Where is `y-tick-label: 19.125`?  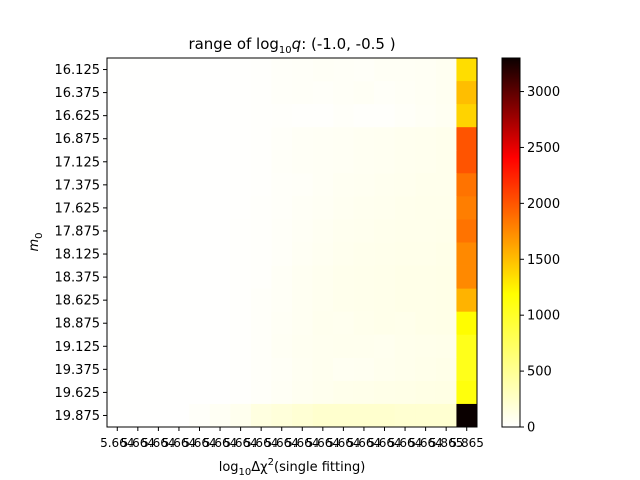
y-tick-label: 19.125 is located at coordinates (78, 347).